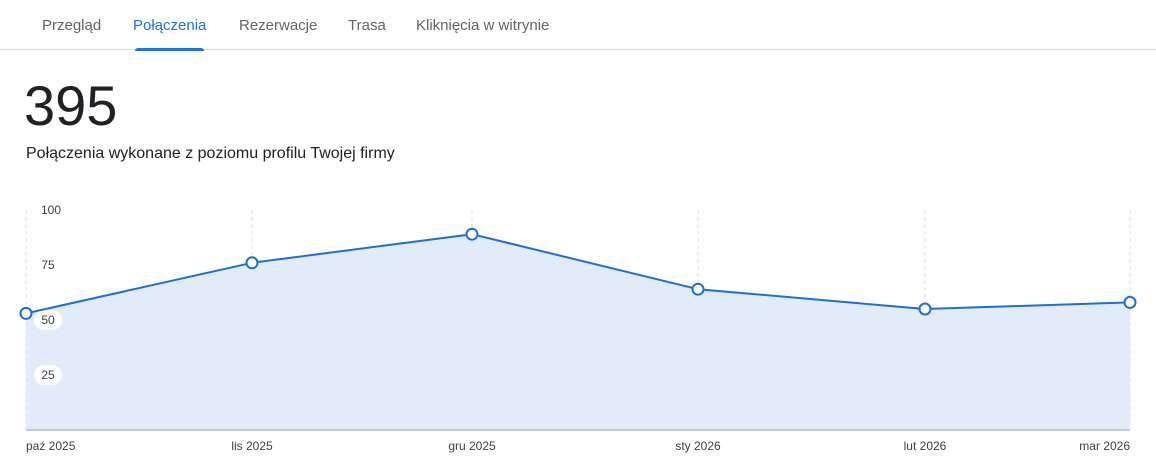 This screenshot has height=468, width=1156. Describe the element at coordinates (72, 25) in the screenshot. I see `tab-overview: Przegląd` at that location.